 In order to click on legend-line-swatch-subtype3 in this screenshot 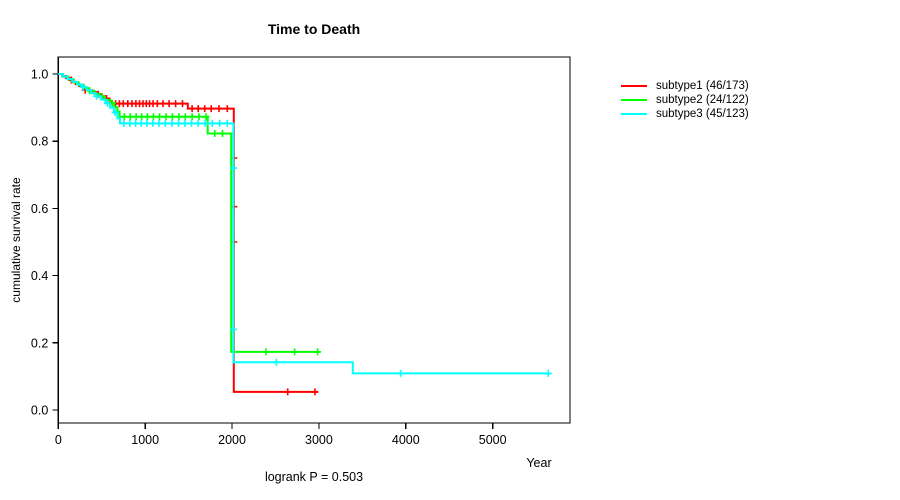, I will do `click(634, 114)`.